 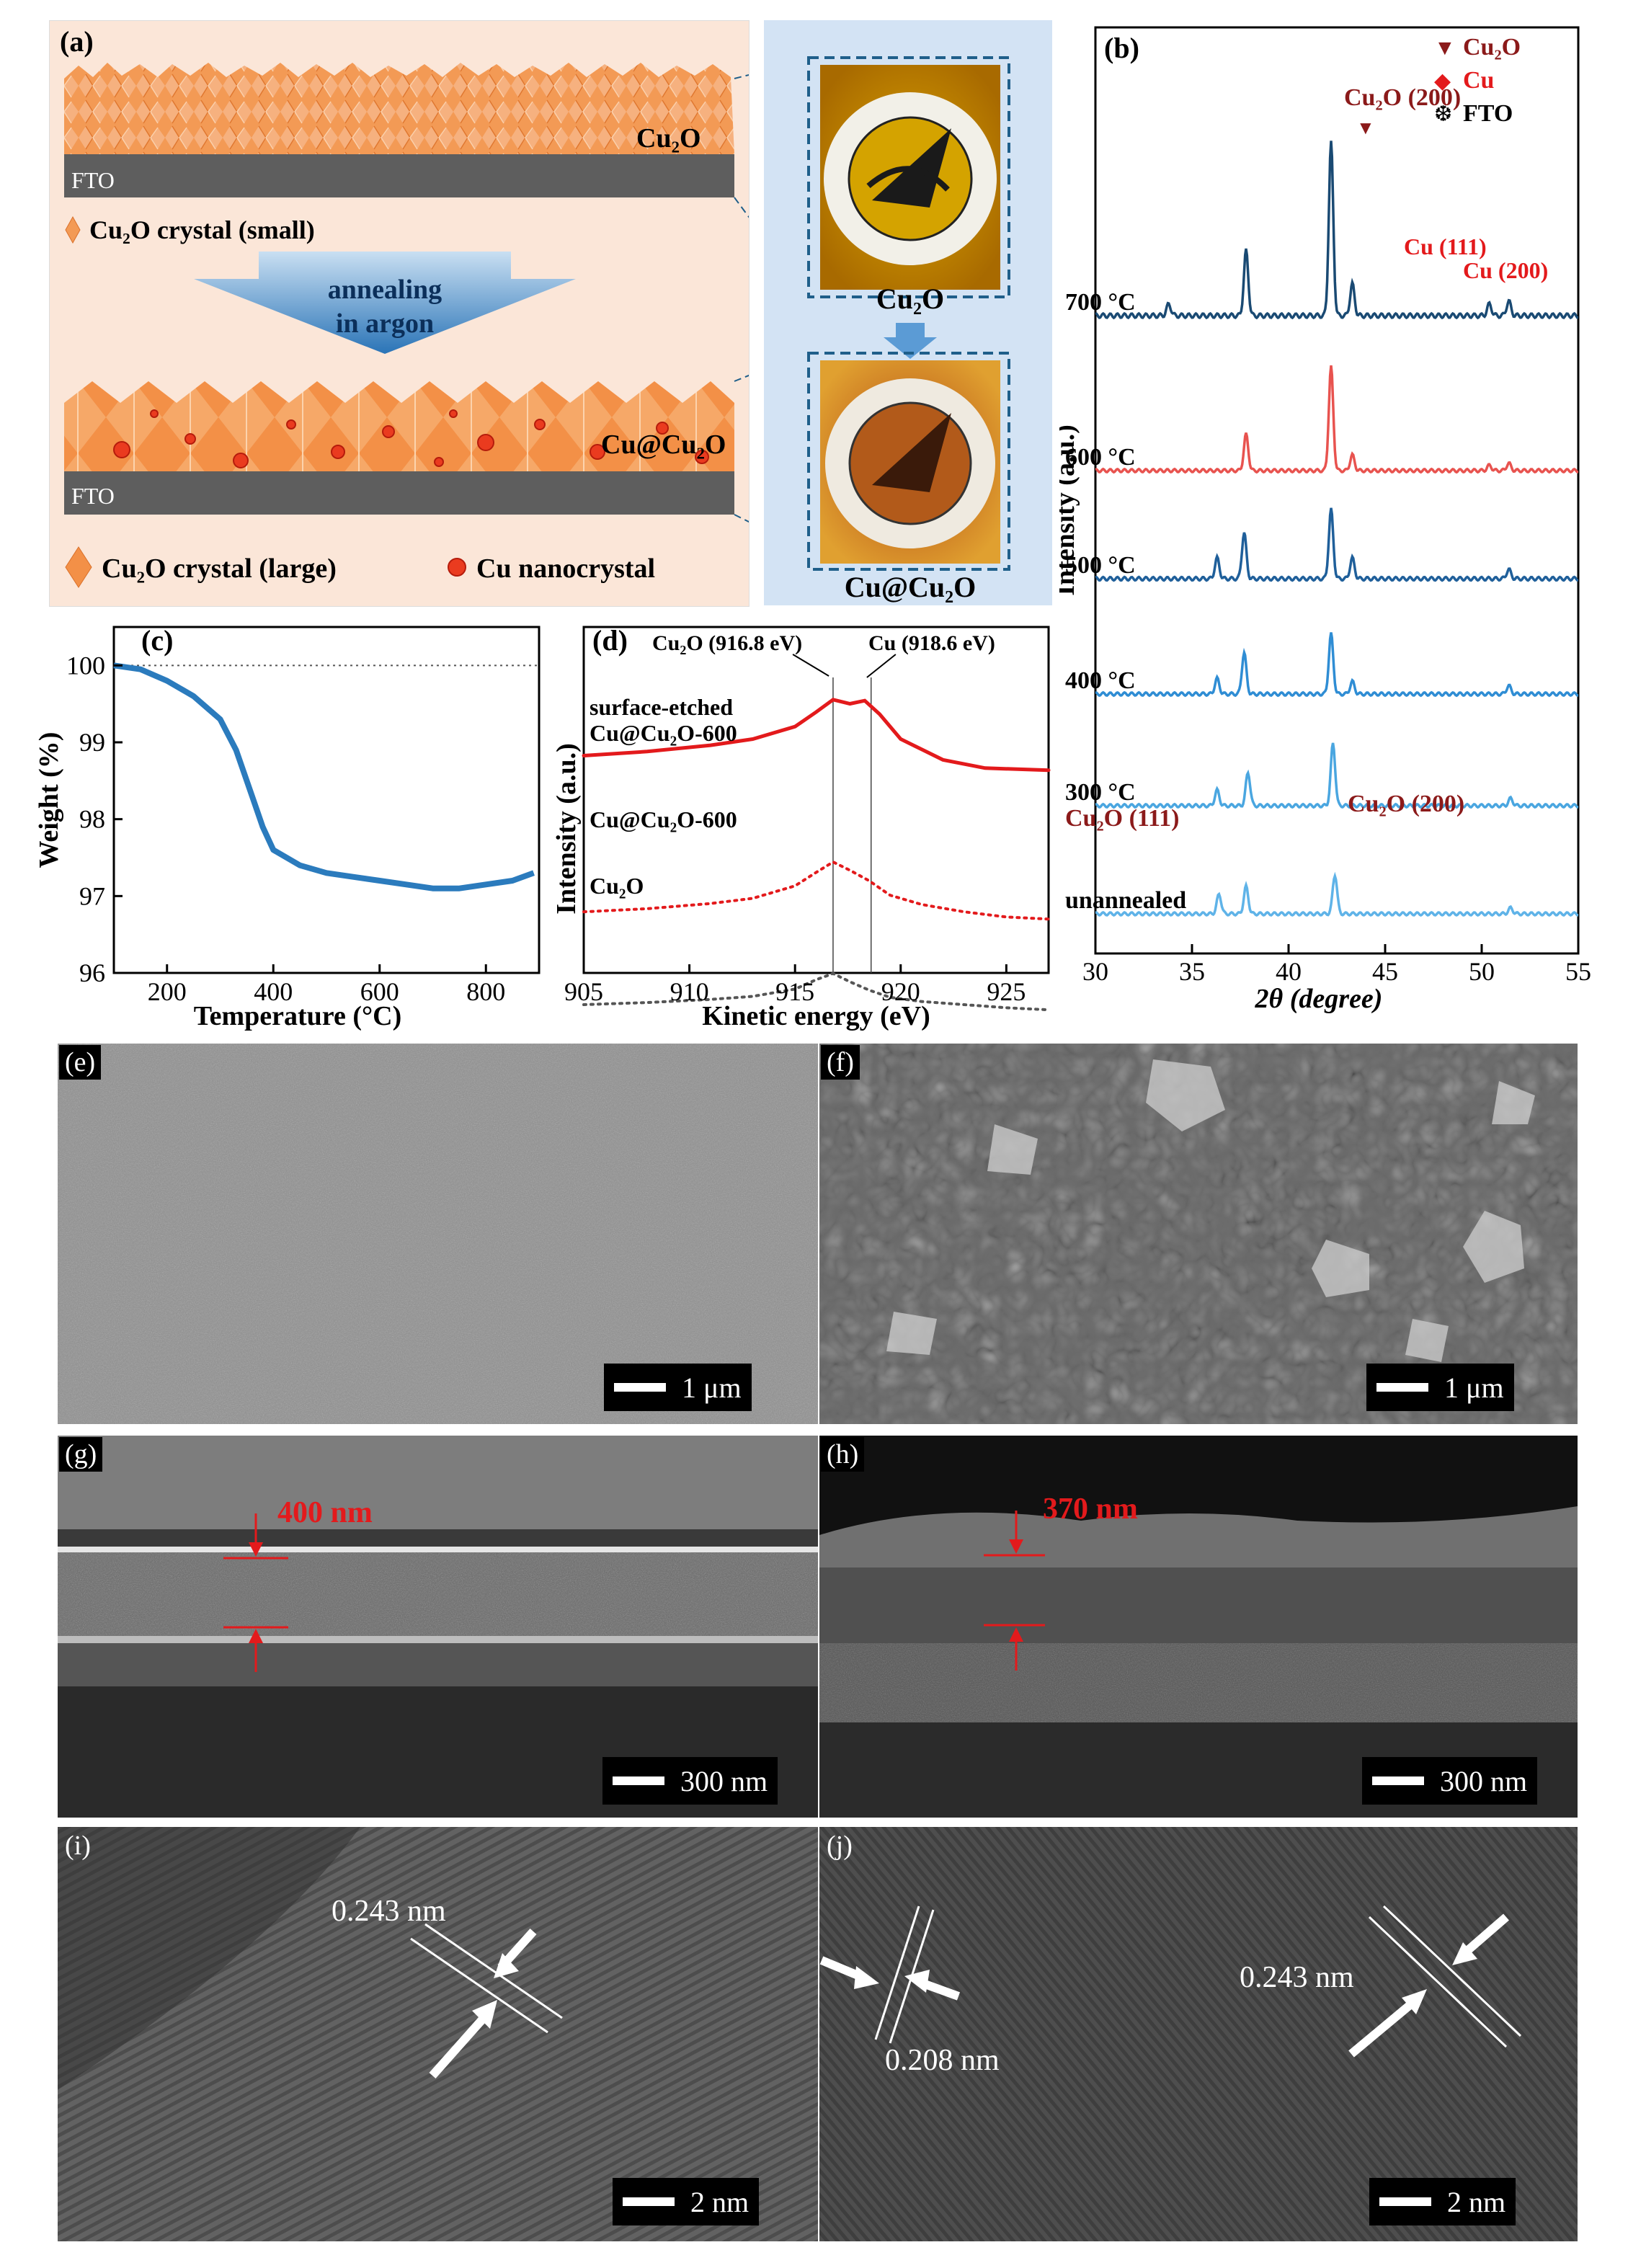 I want to click on x-tick-label: 30, so click(x=1095, y=972).